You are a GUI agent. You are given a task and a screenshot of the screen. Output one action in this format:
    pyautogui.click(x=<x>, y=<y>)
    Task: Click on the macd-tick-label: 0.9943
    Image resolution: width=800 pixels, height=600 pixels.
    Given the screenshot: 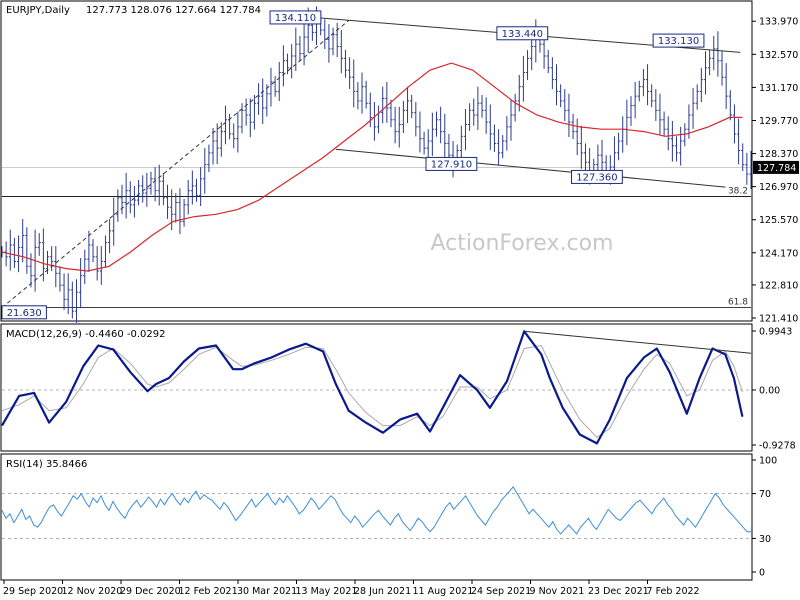 What is the action you would take?
    pyautogui.click(x=775, y=332)
    